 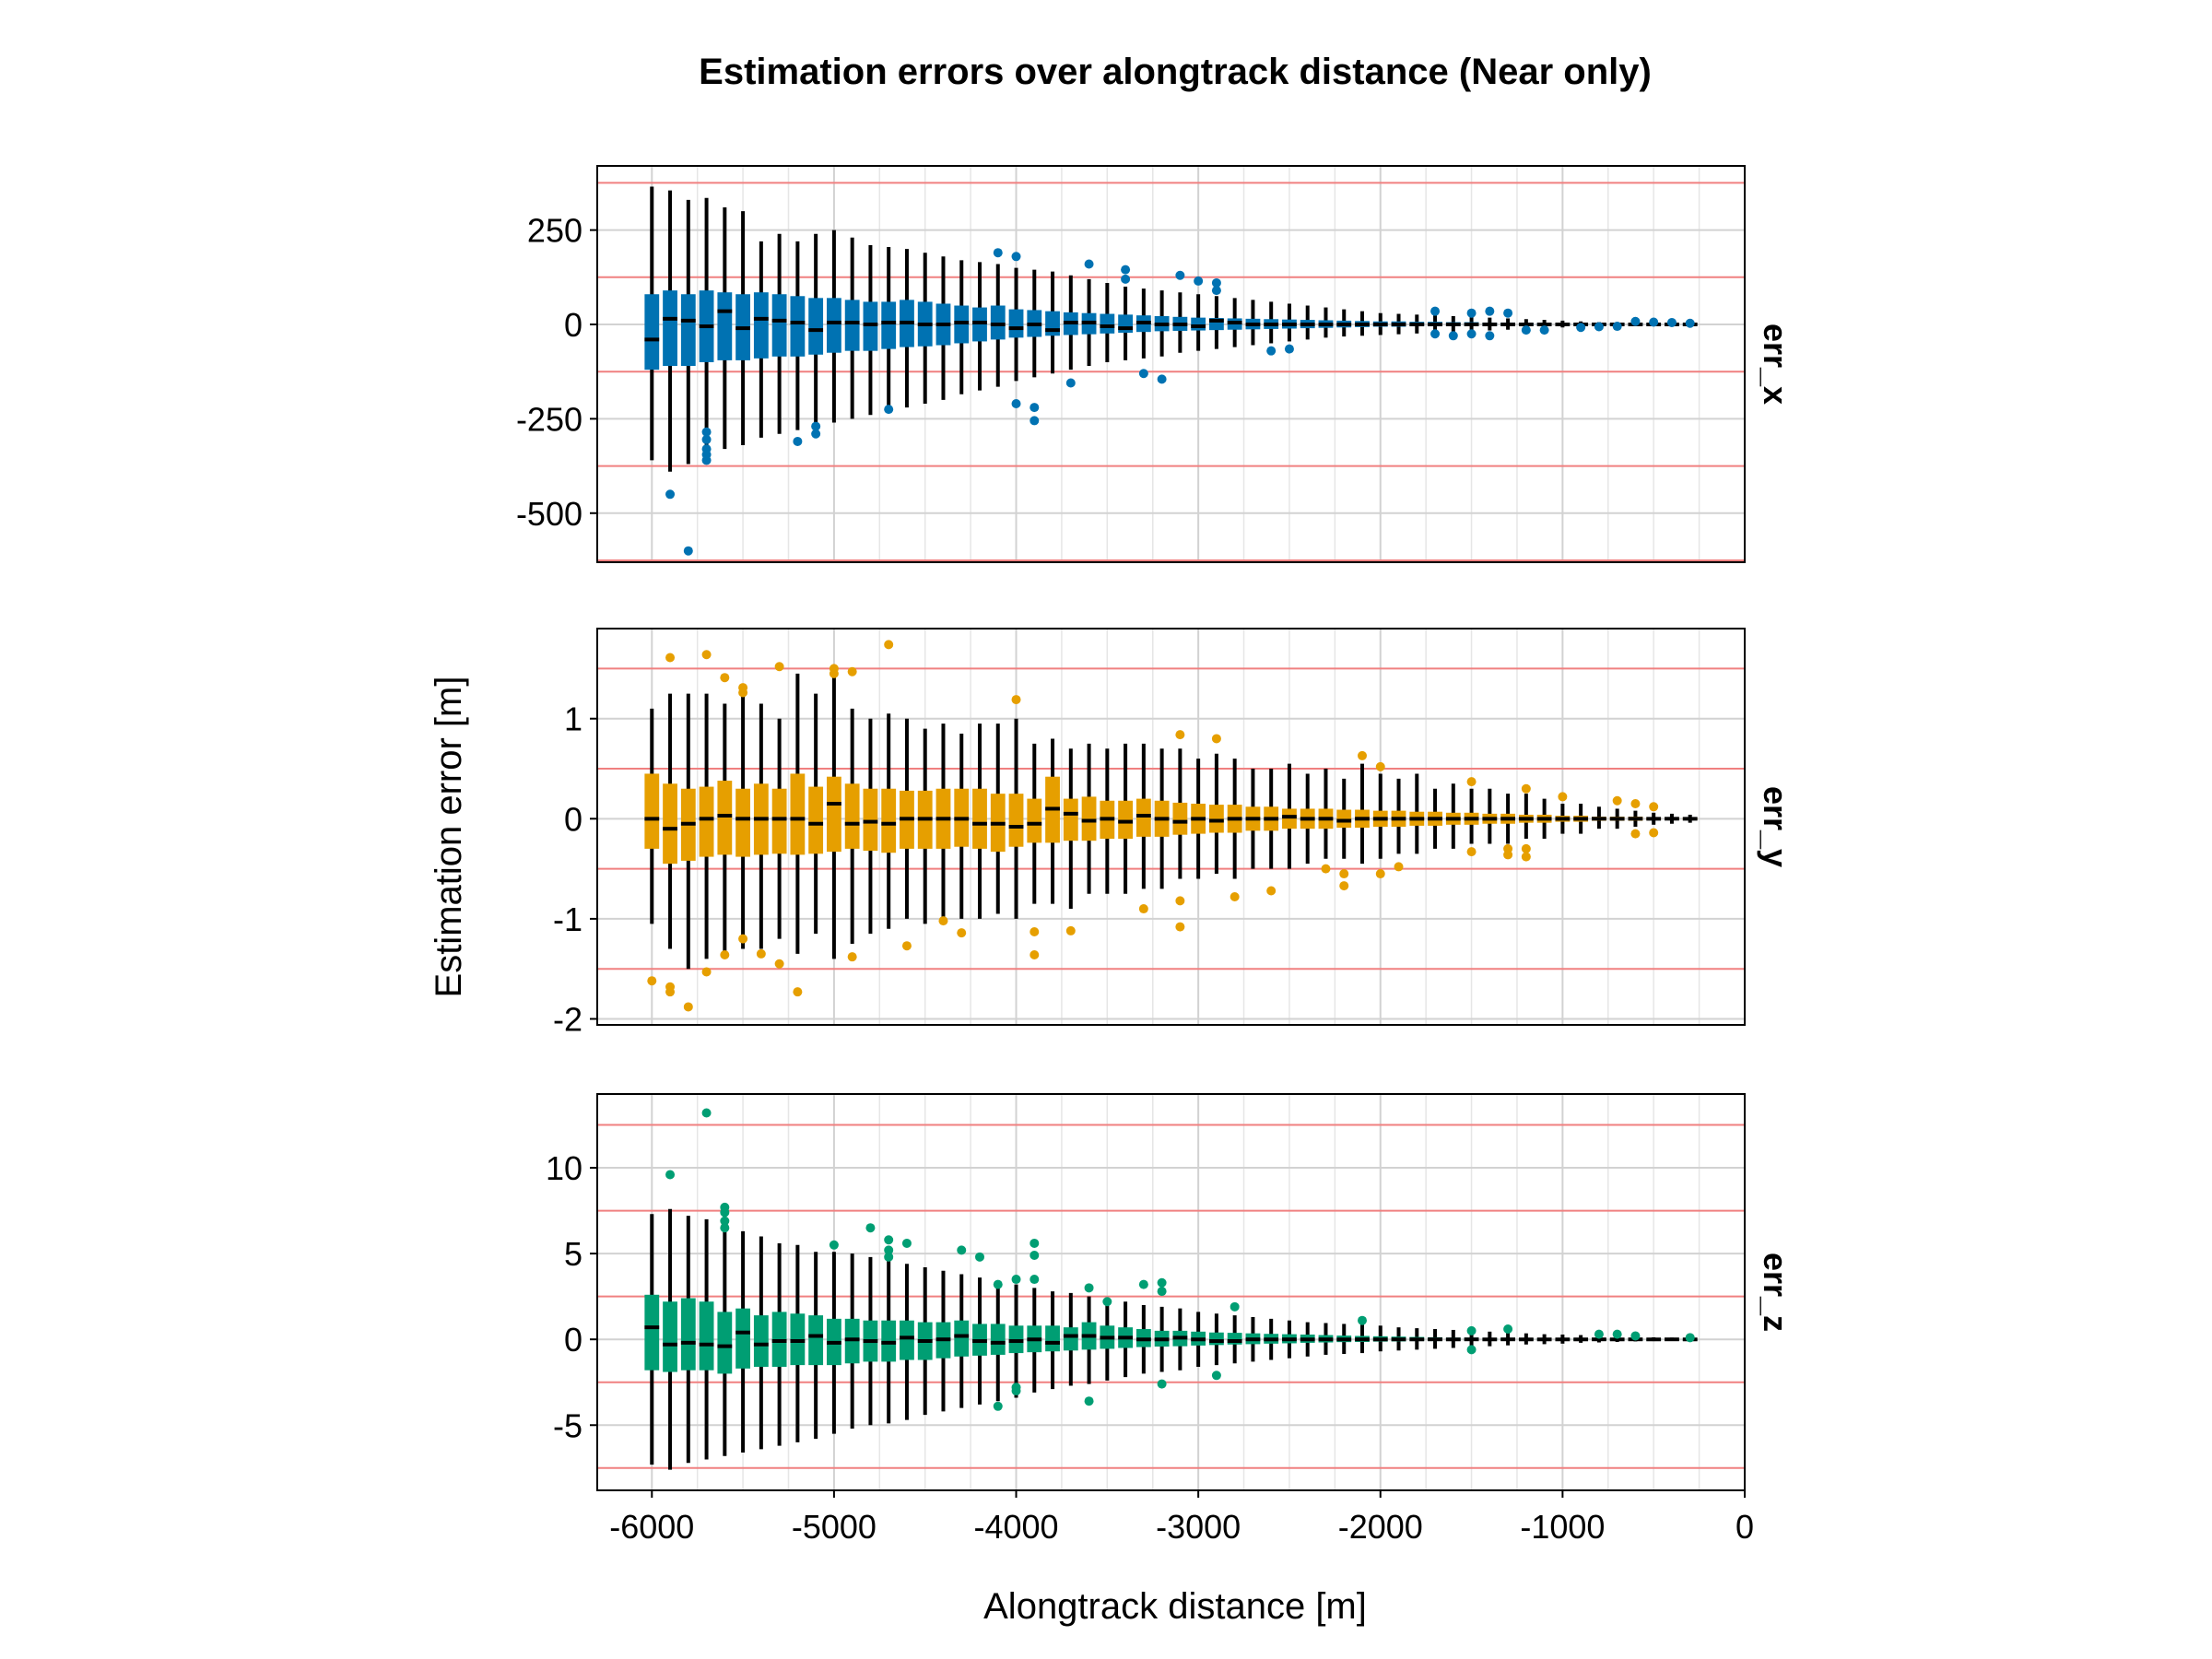 I want to click on panel-err_y: 1 0 -1 -2 err_y, so click(x=1173, y=833).